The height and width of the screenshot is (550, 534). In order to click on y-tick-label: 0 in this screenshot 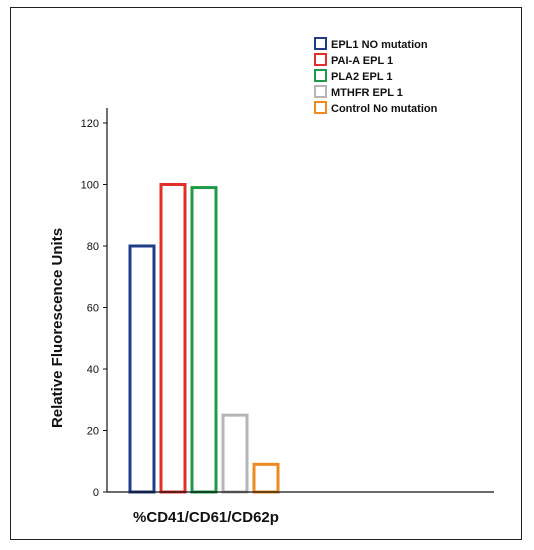, I will do `click(96, 493)`.